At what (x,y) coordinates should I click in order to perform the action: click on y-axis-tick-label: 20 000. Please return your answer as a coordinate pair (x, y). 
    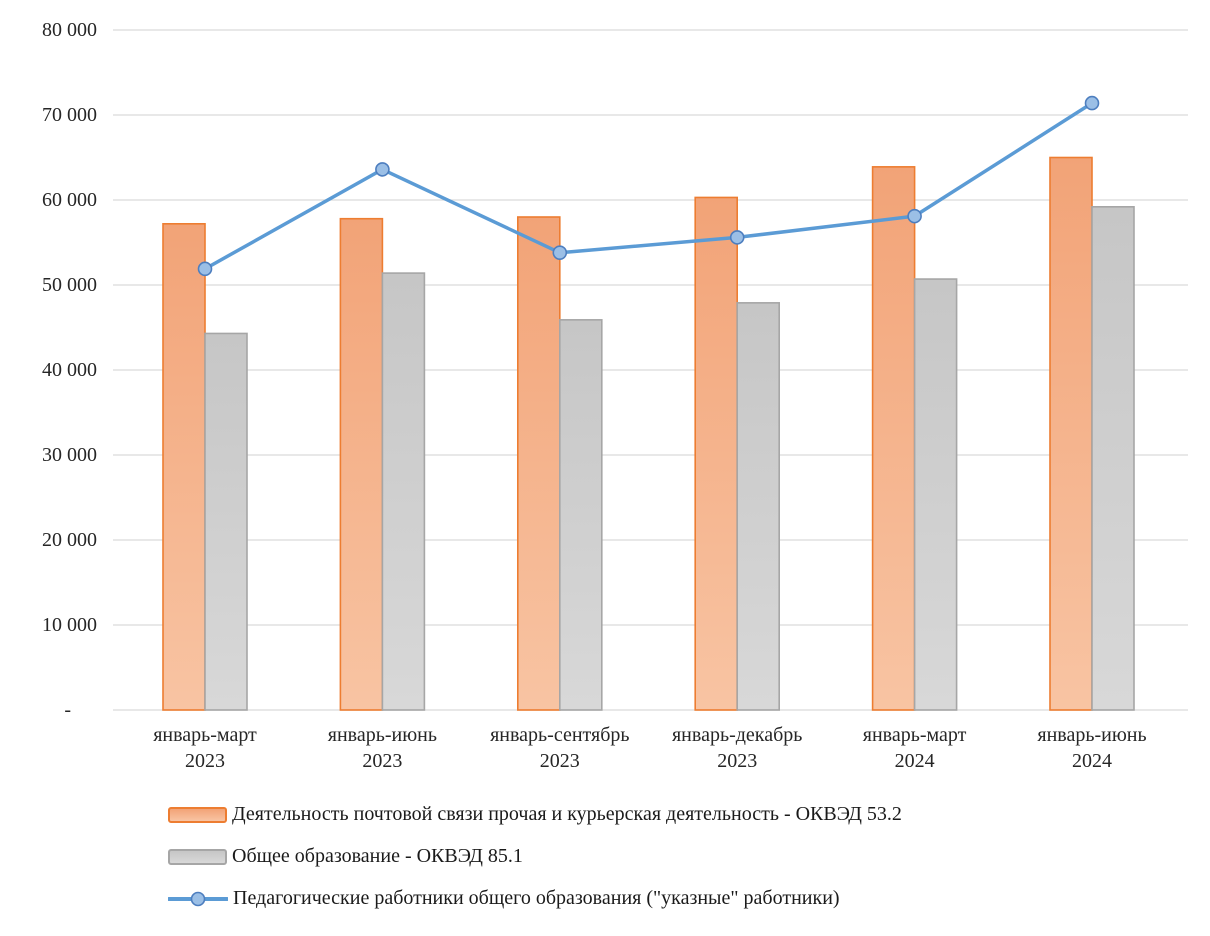
    Looking at the image, I should click on (69, 540).